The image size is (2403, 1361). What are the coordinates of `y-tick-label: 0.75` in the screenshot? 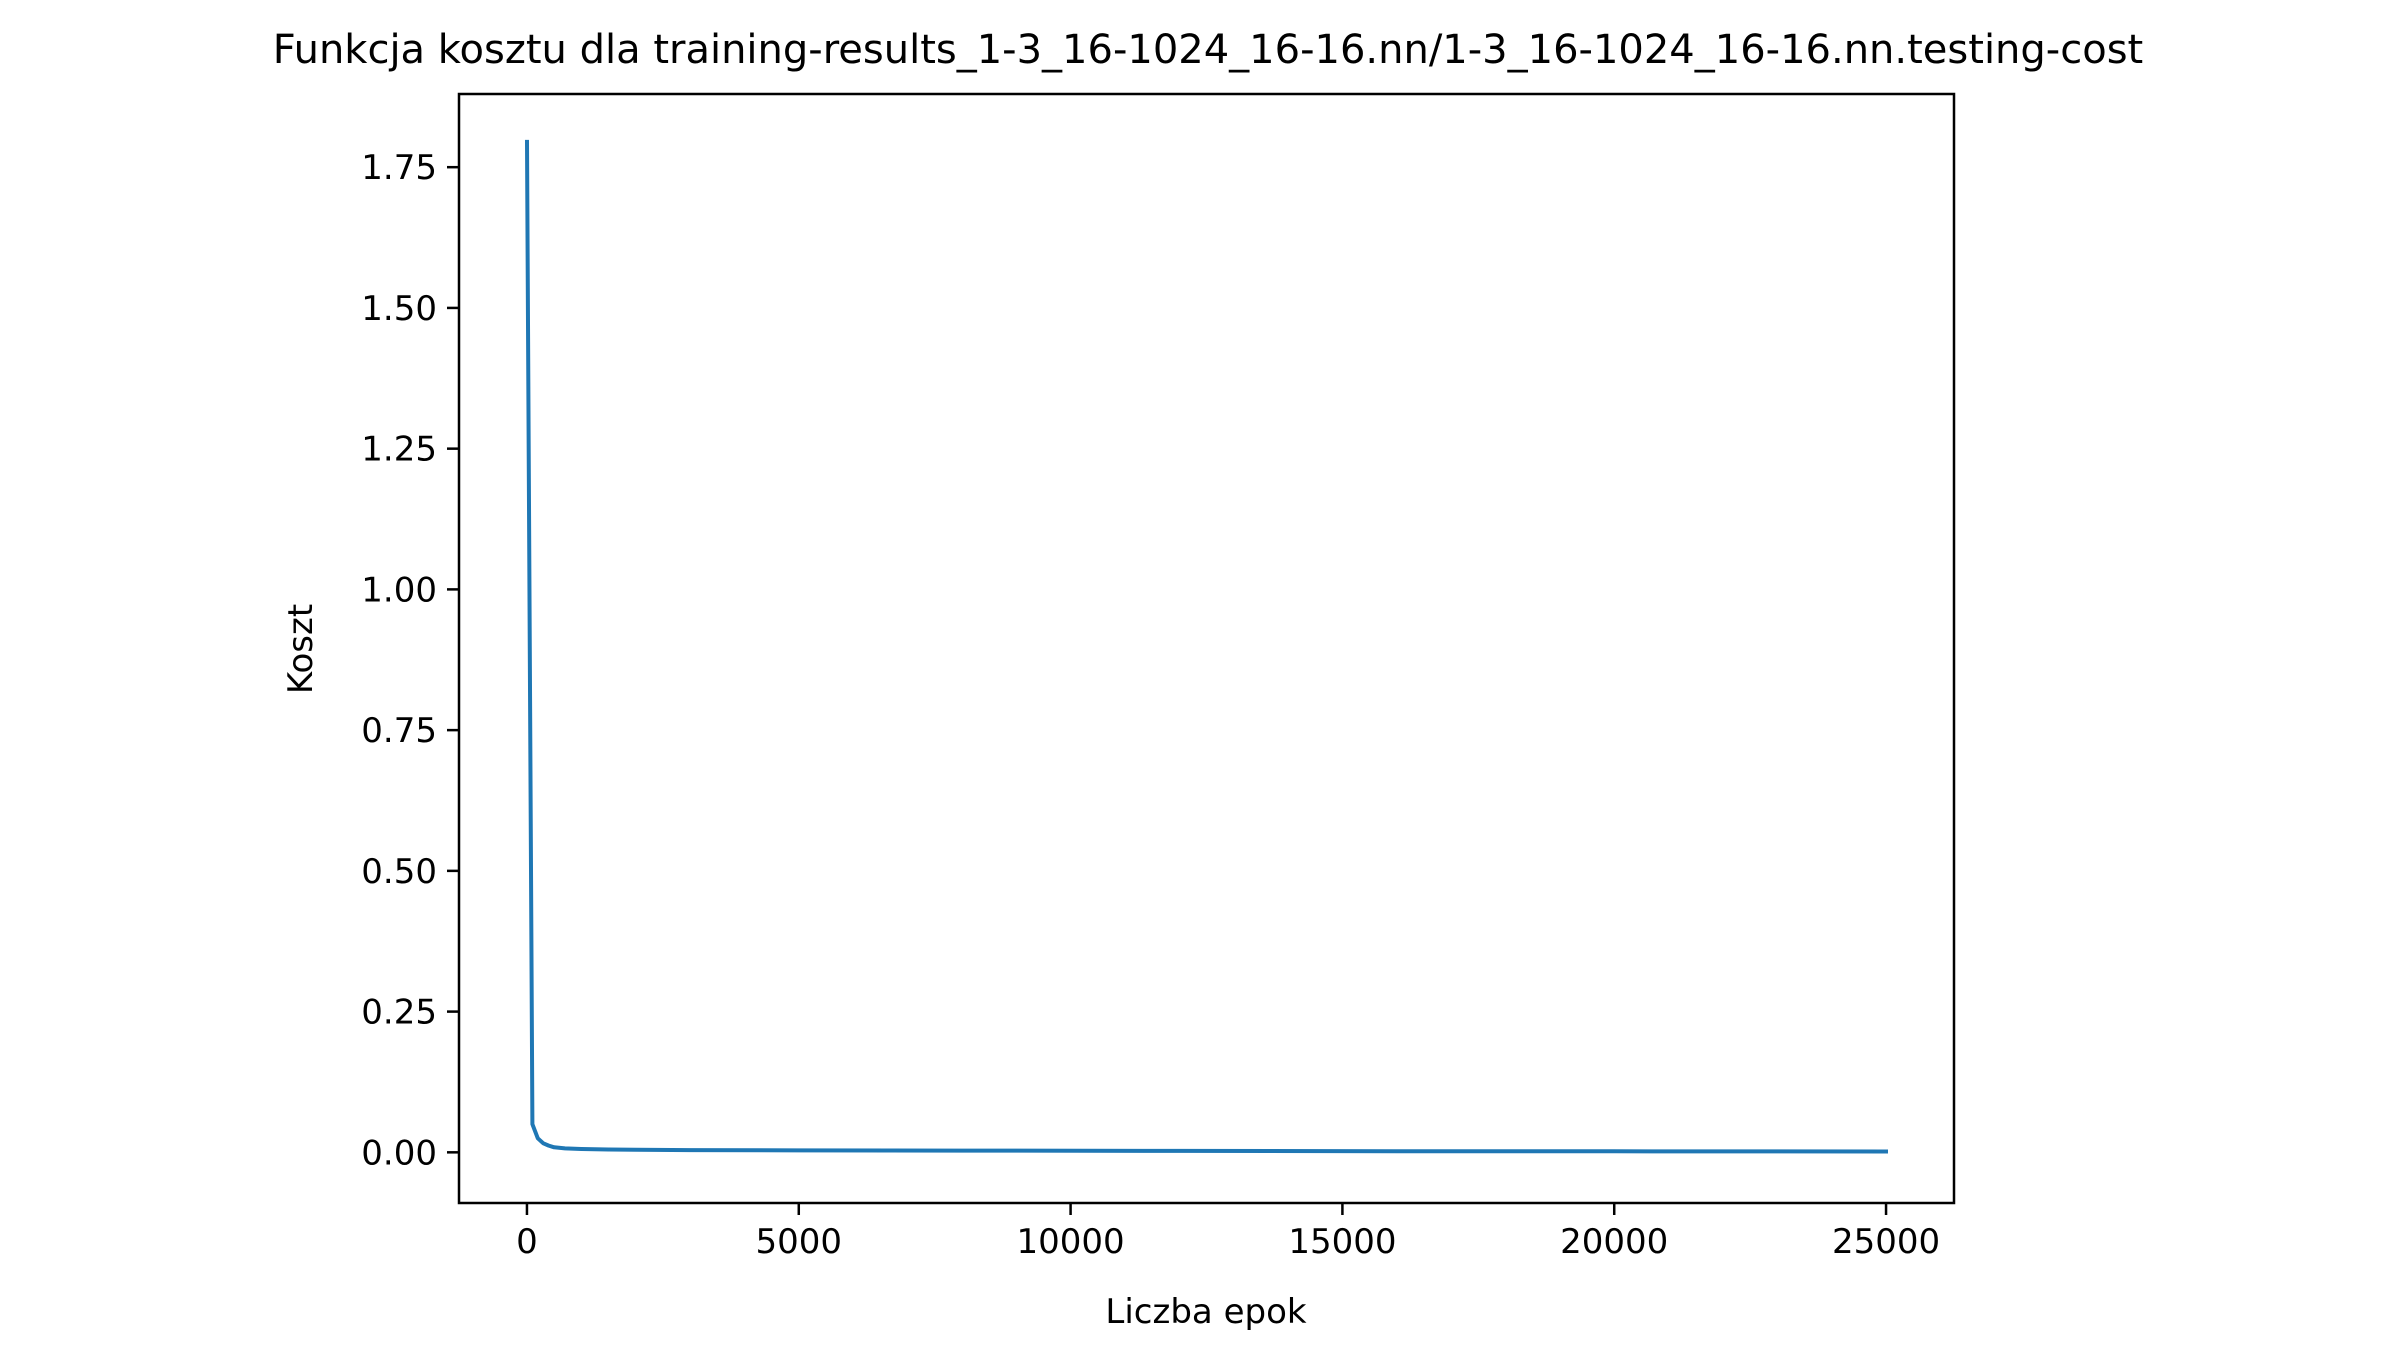 It's located at (399, 731).